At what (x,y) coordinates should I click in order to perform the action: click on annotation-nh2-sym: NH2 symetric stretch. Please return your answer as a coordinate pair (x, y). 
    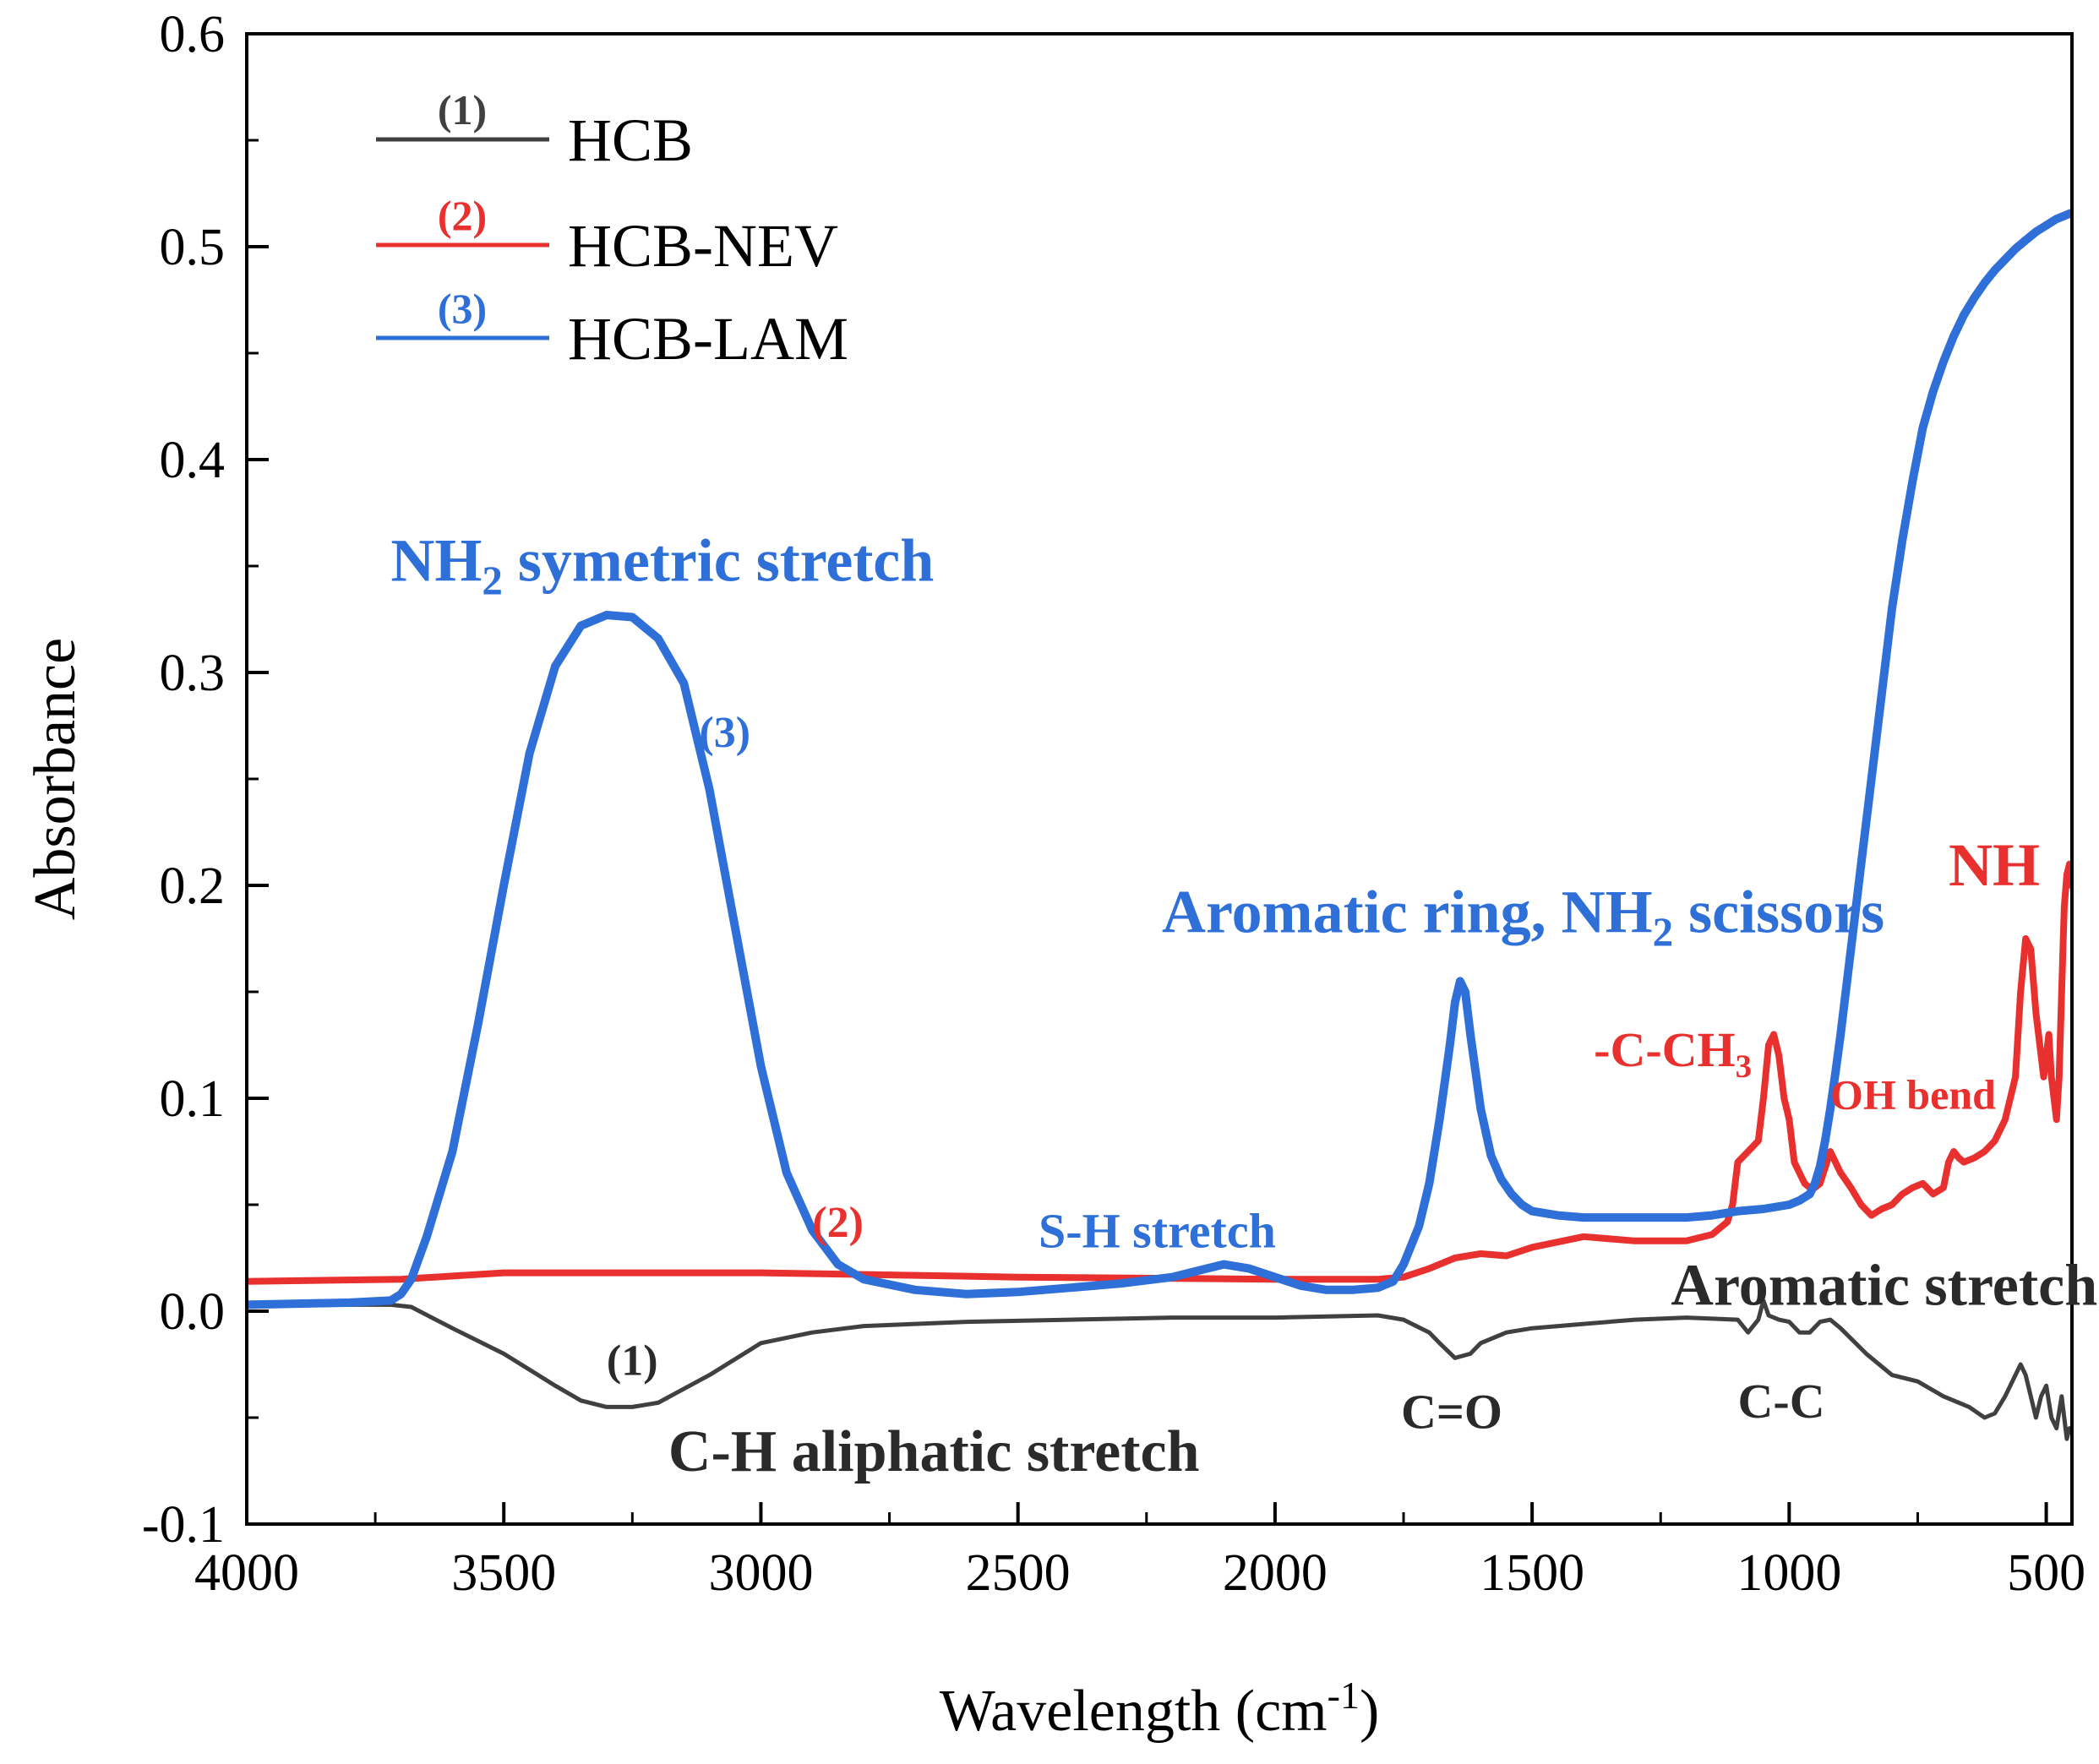
    Looking at the image, I should click on (662, 565).